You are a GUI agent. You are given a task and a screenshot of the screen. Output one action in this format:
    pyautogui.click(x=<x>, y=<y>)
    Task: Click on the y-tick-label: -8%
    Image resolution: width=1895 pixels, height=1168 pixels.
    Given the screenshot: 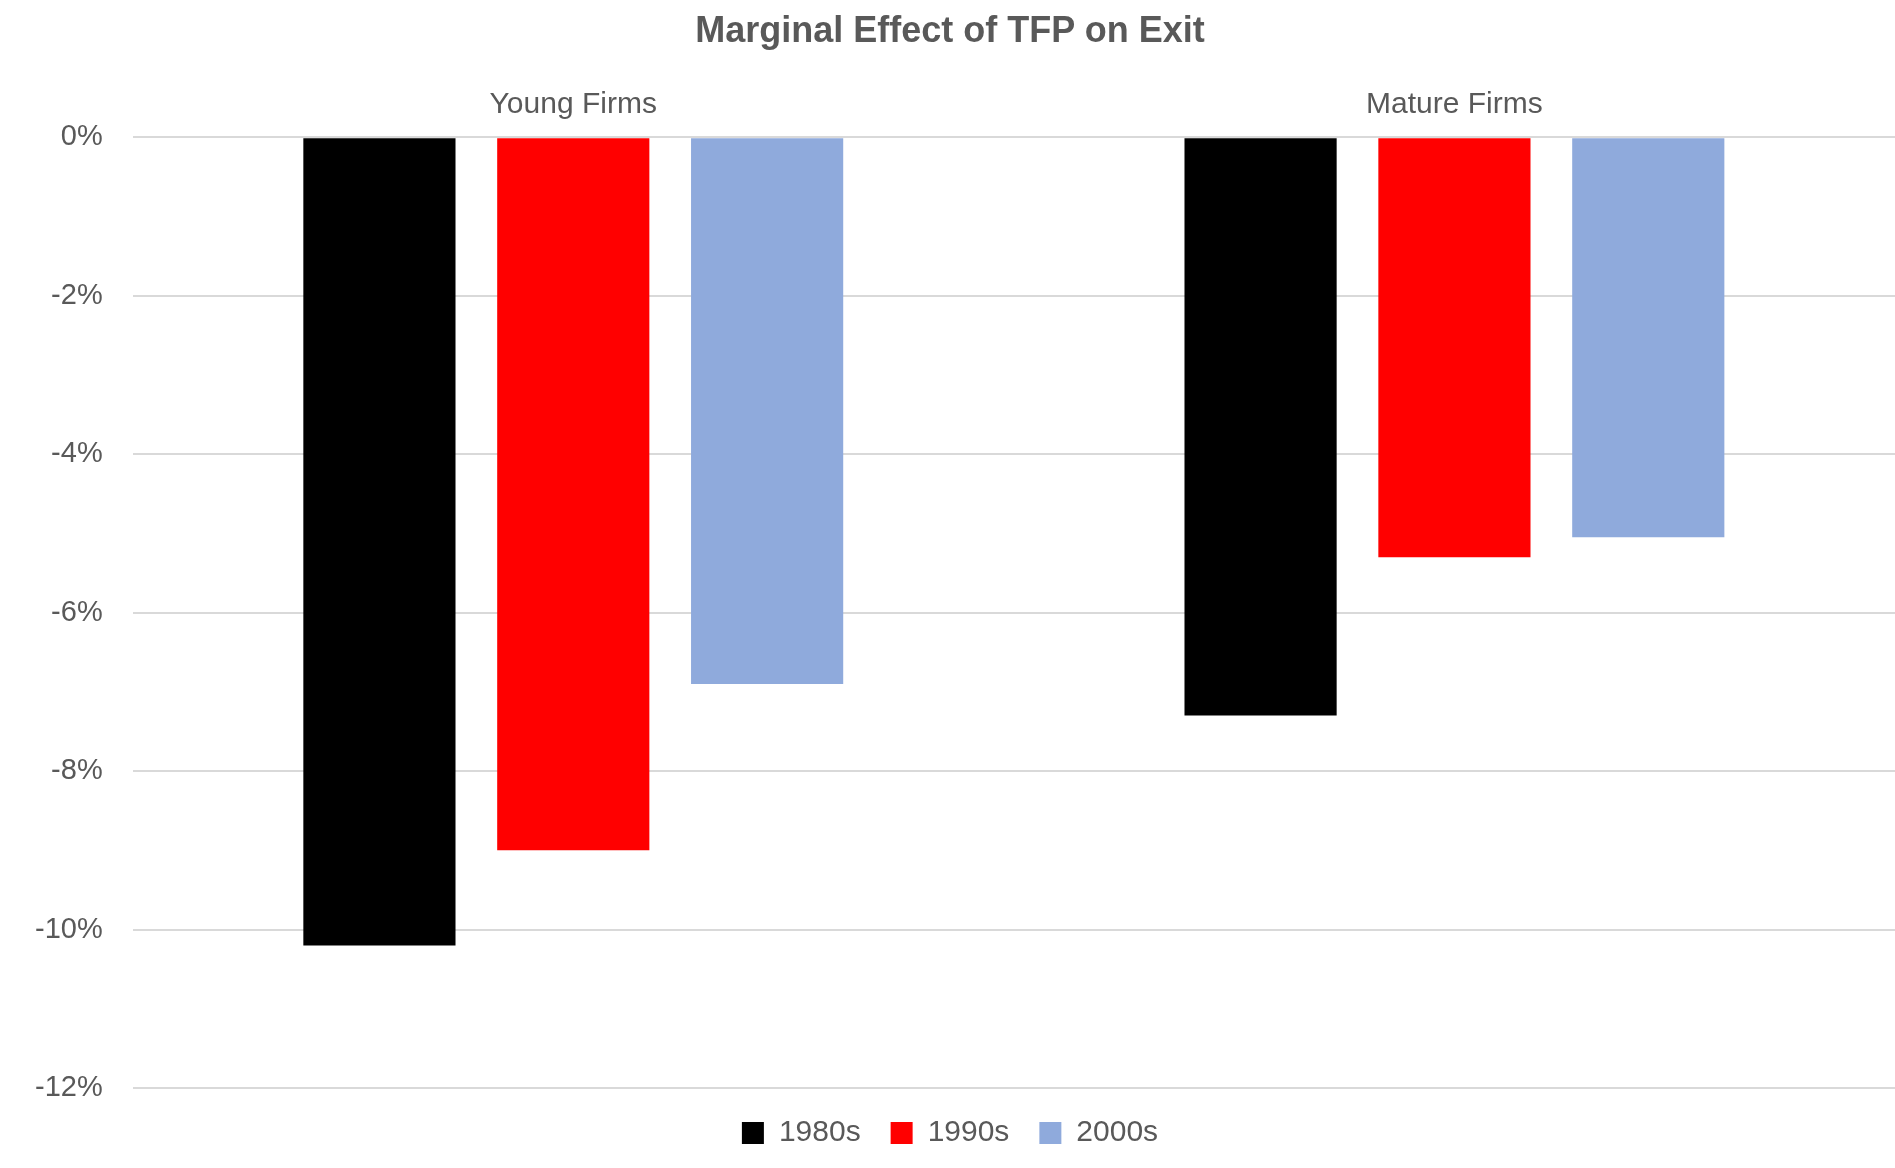 What is the action you would take?
    pyautogui.click(x=77, y=769)
    